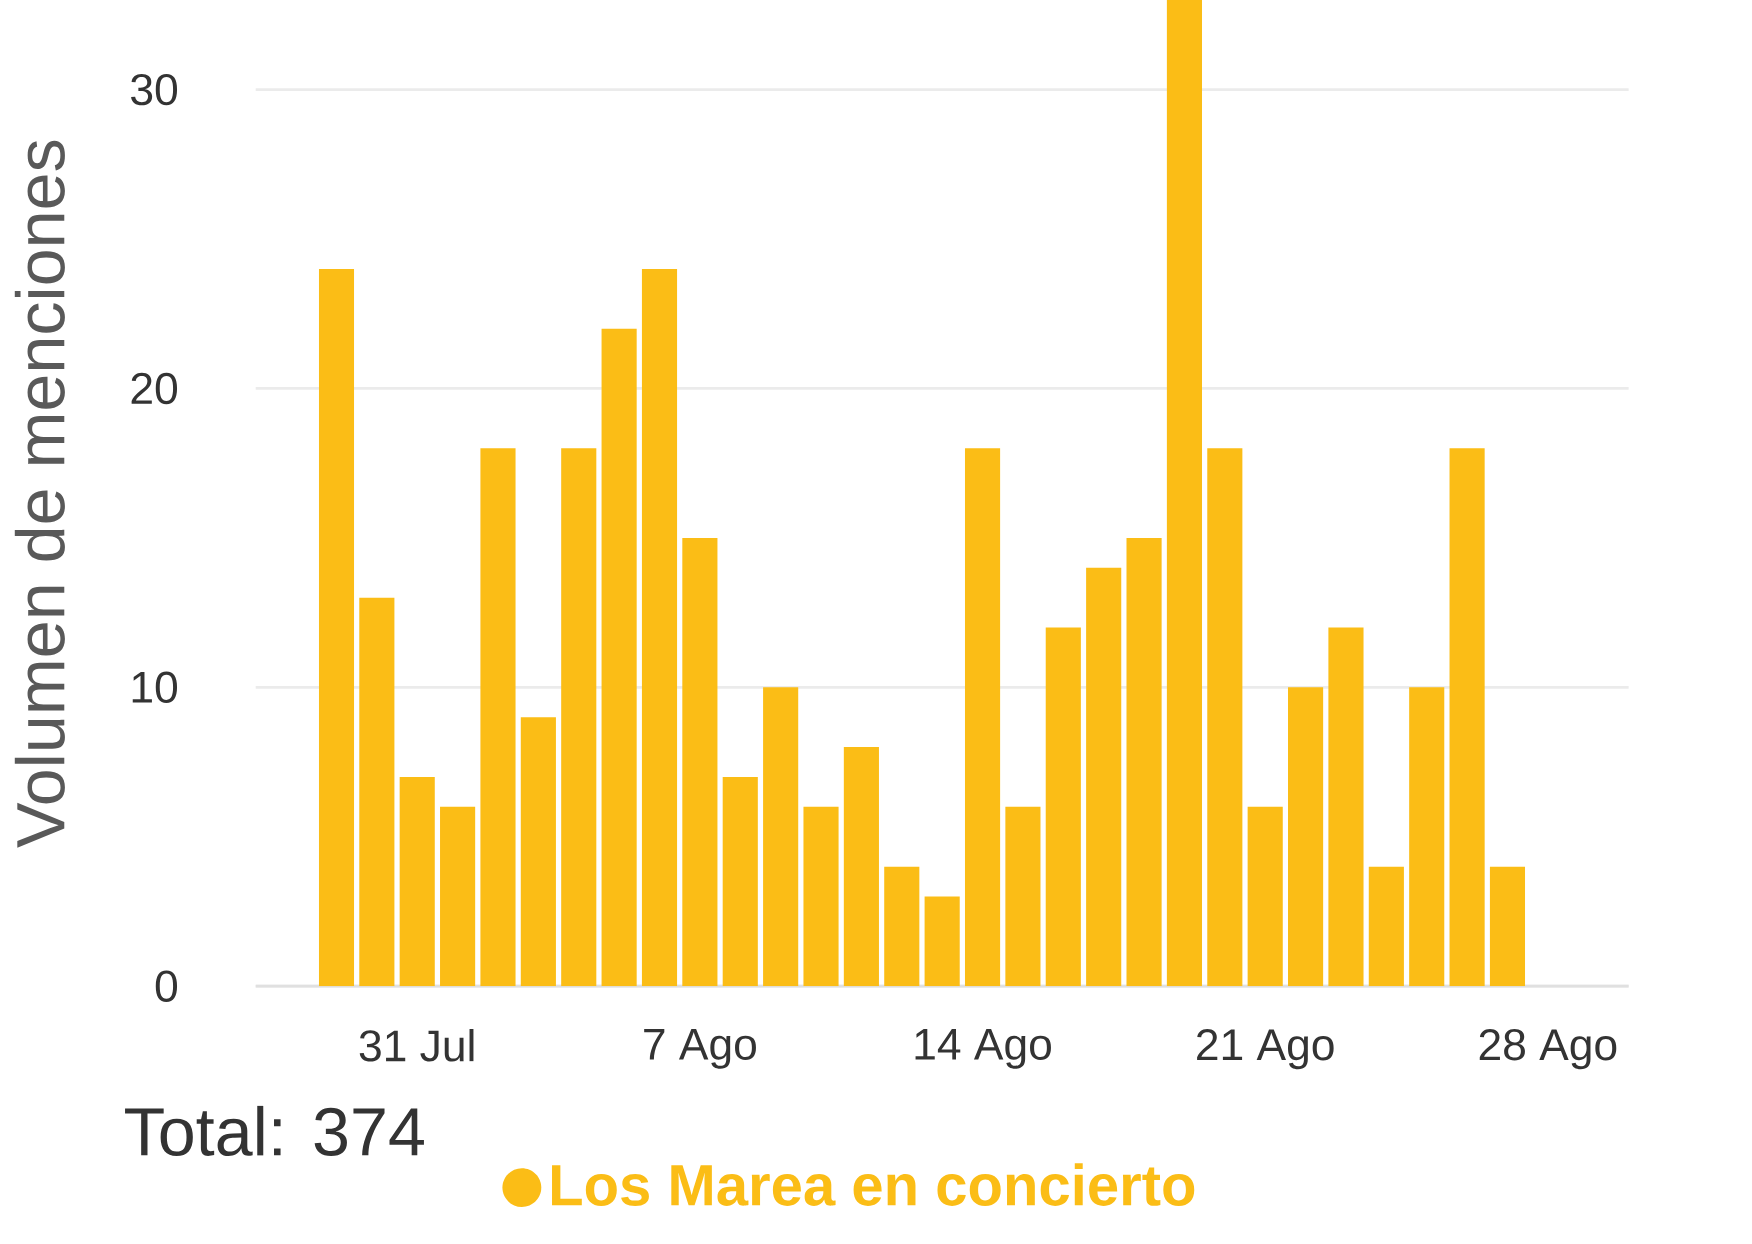  What do you see at coordinates (983, 1049) in the screenshot?
I see `x-tick-label: 14 Ago` at bounding box center [983, 1049].